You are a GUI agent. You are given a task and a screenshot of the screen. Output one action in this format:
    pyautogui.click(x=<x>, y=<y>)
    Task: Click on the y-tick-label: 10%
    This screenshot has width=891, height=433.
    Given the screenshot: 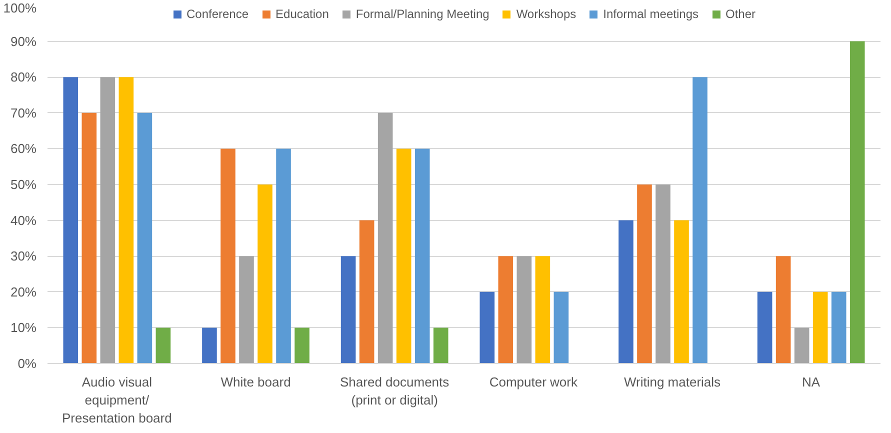 What is the action you would take?
    pyautogui.click(x=23, y=328)
    